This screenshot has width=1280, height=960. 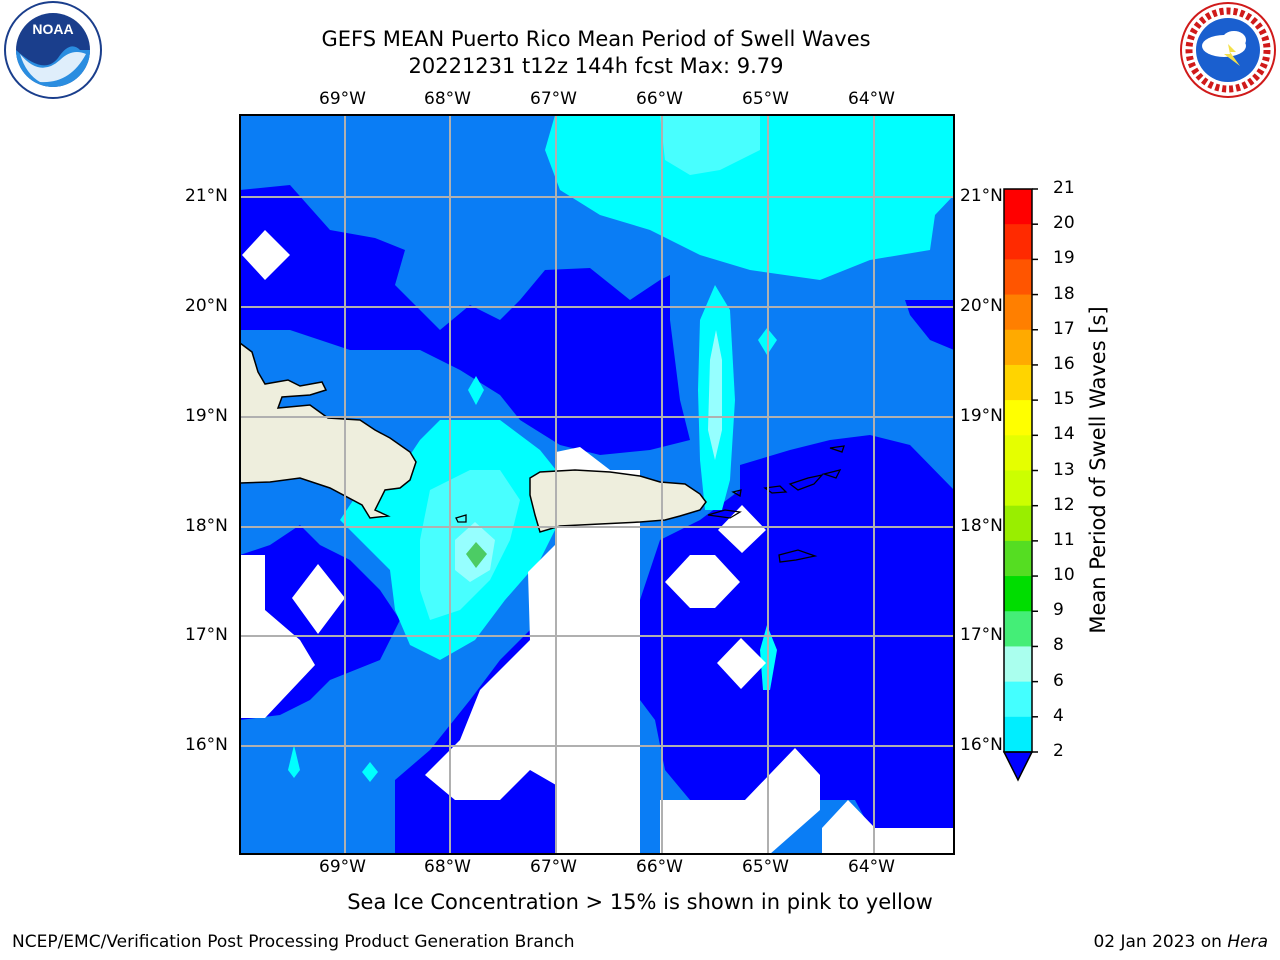 I want to click on lat-label-left: 21°N, so click(x=206, y=196).